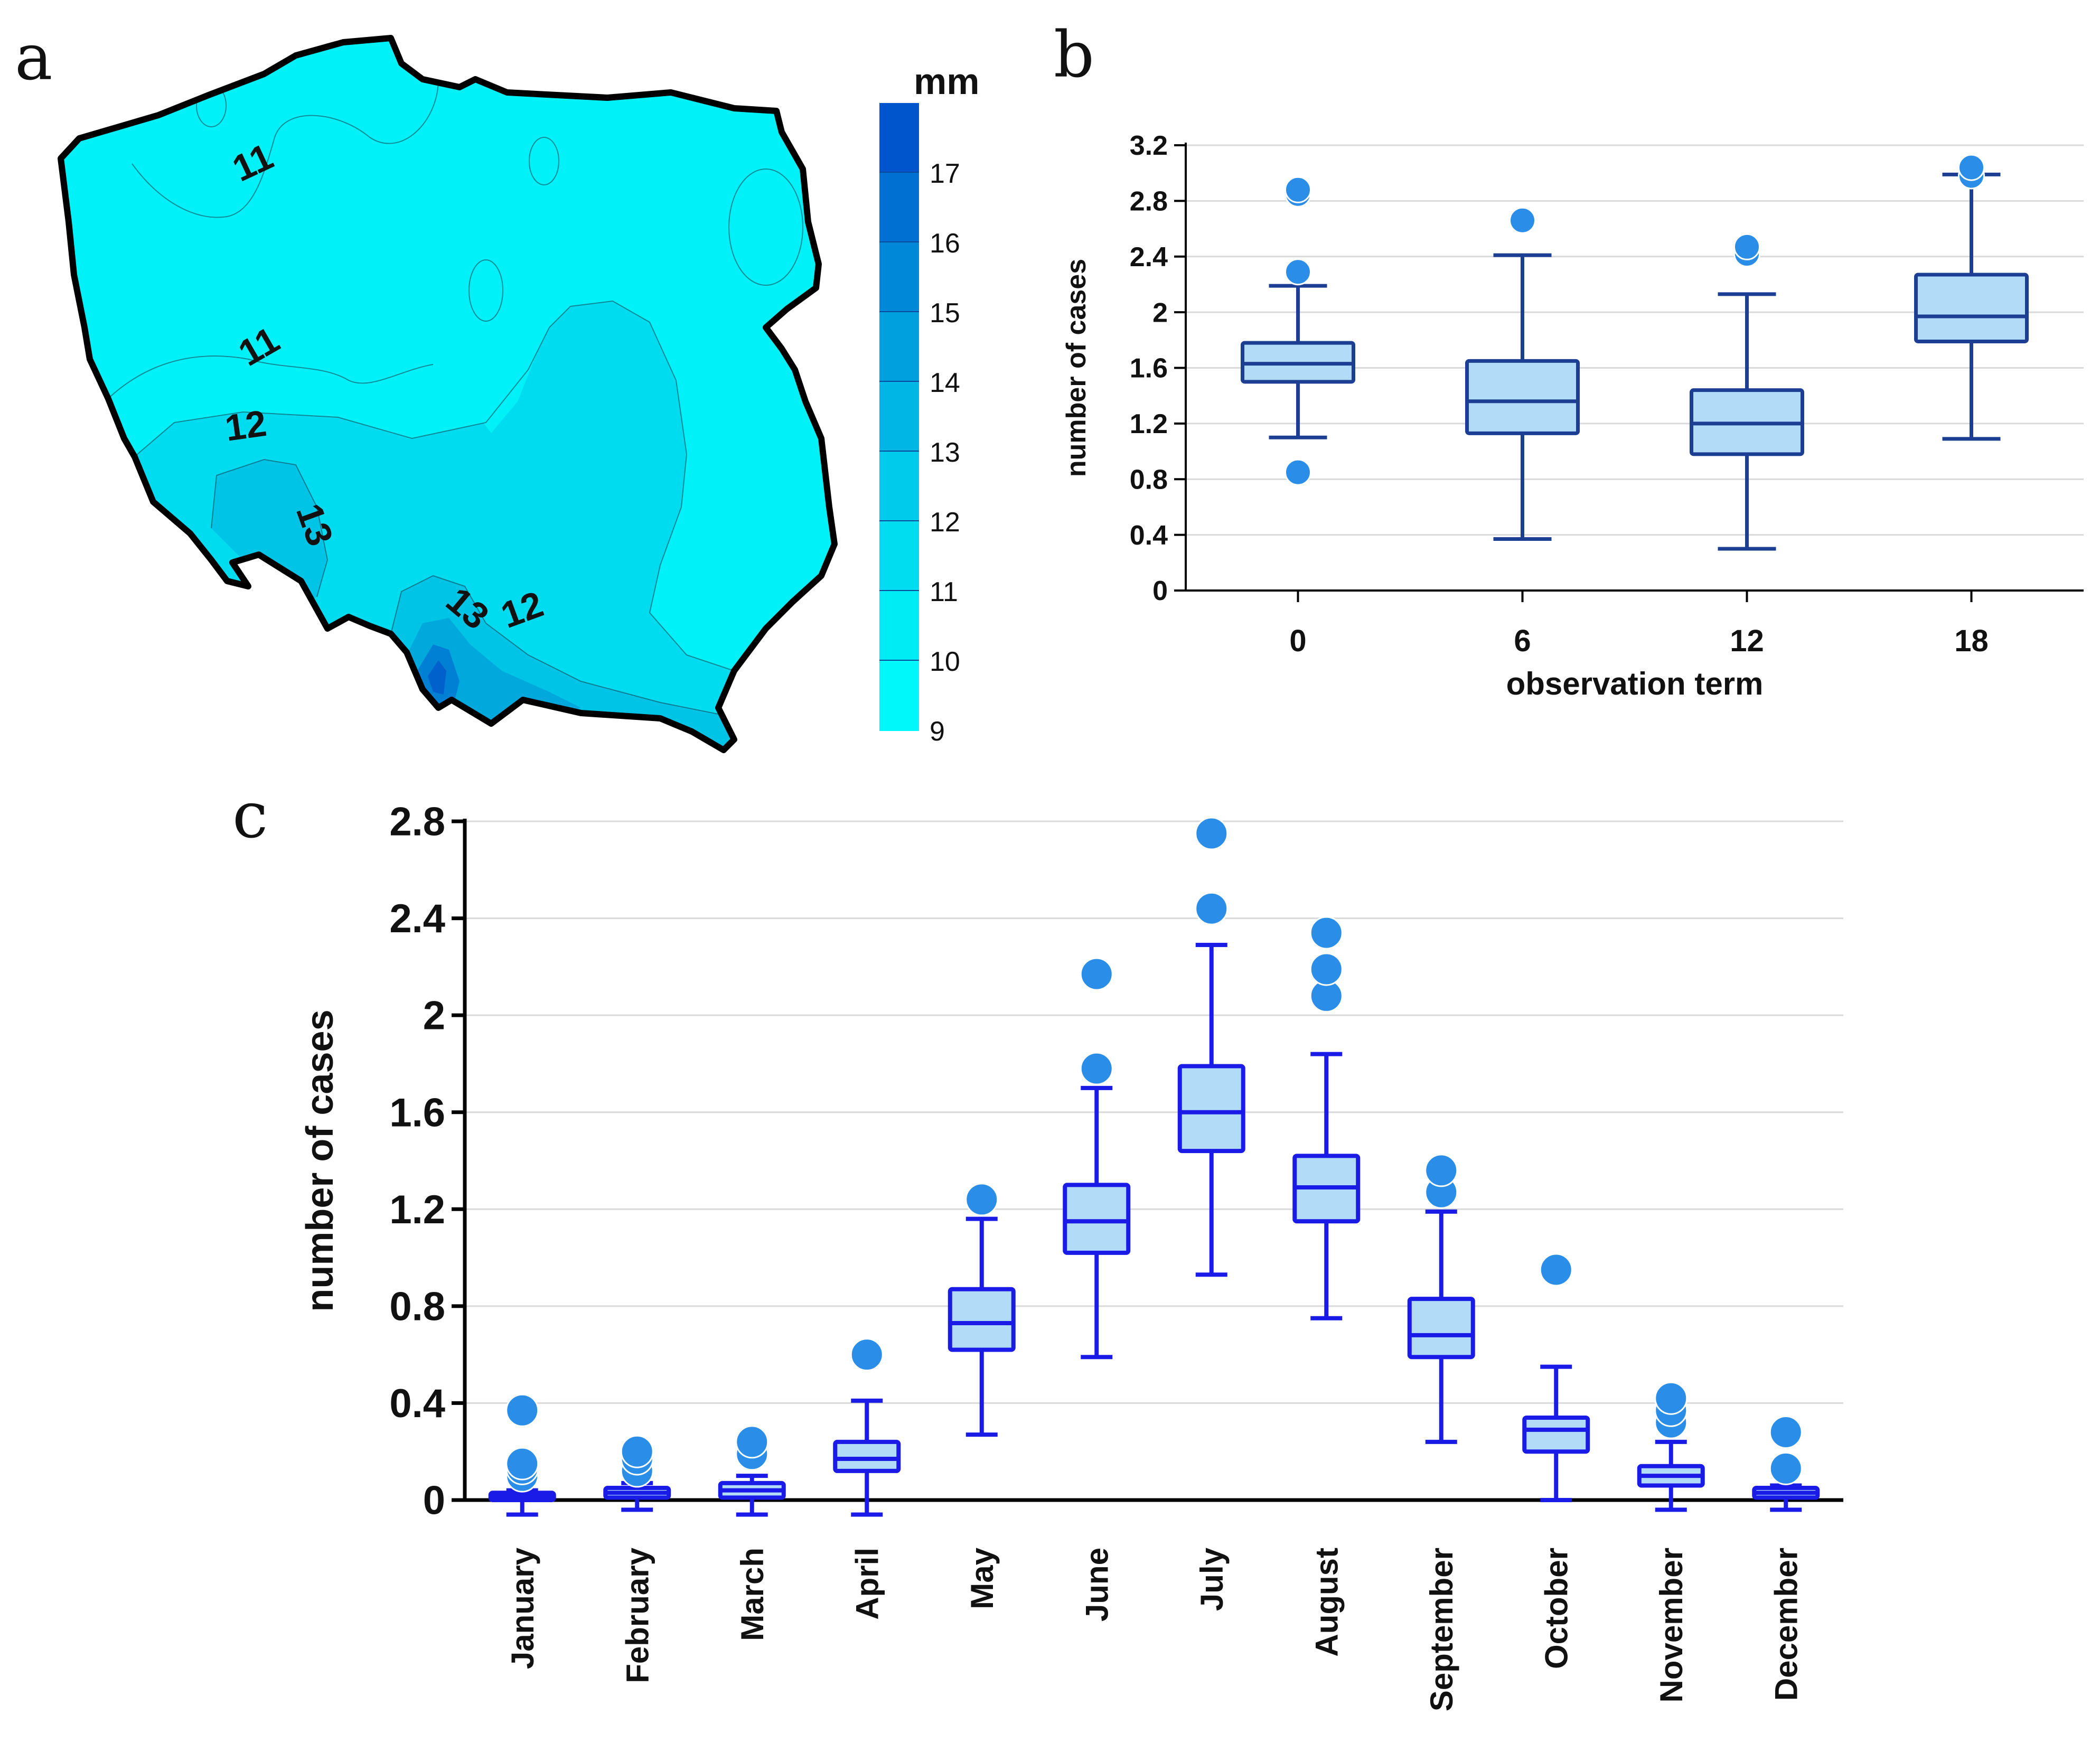  Describe the element at coordinates (937, 731) in the screenshot. I see `colorbar-label: 9` at that location.